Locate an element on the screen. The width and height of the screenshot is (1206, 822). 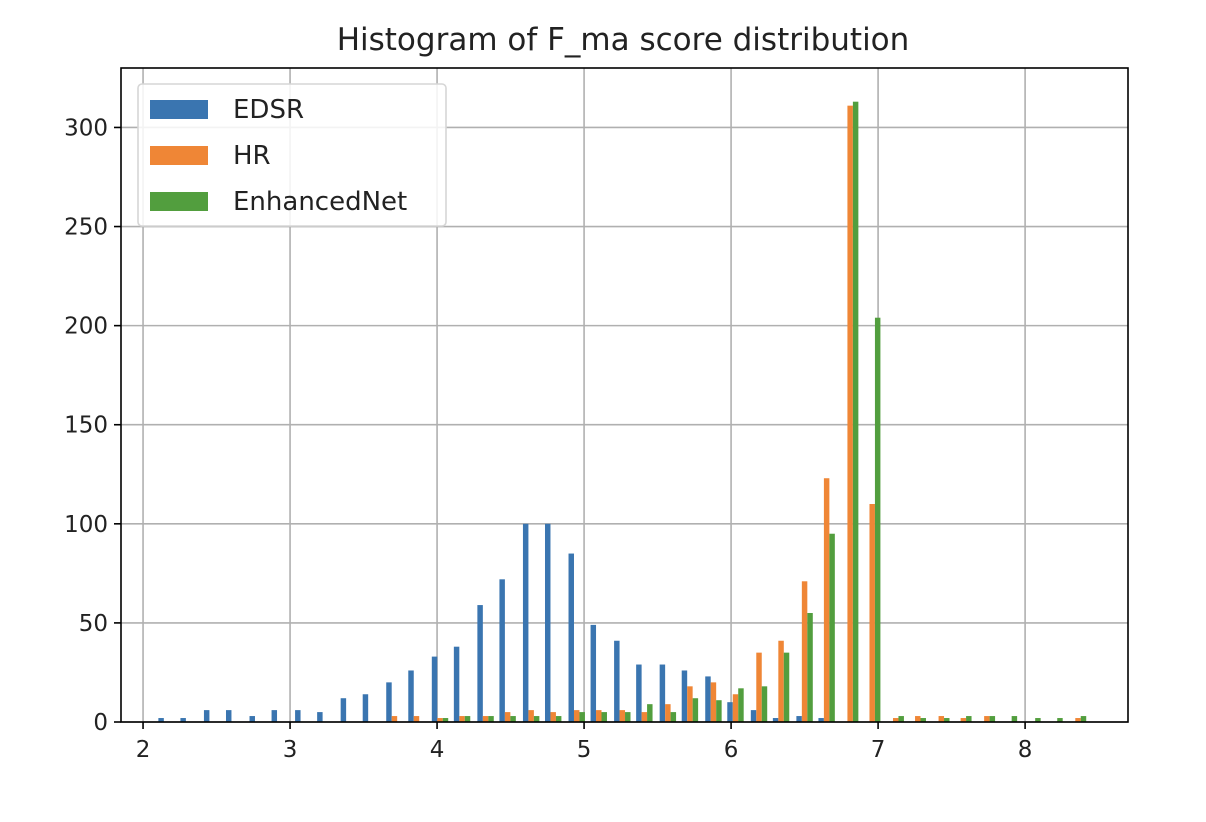
x-tick-label-3: 5 is located at coordinates (584, 750).